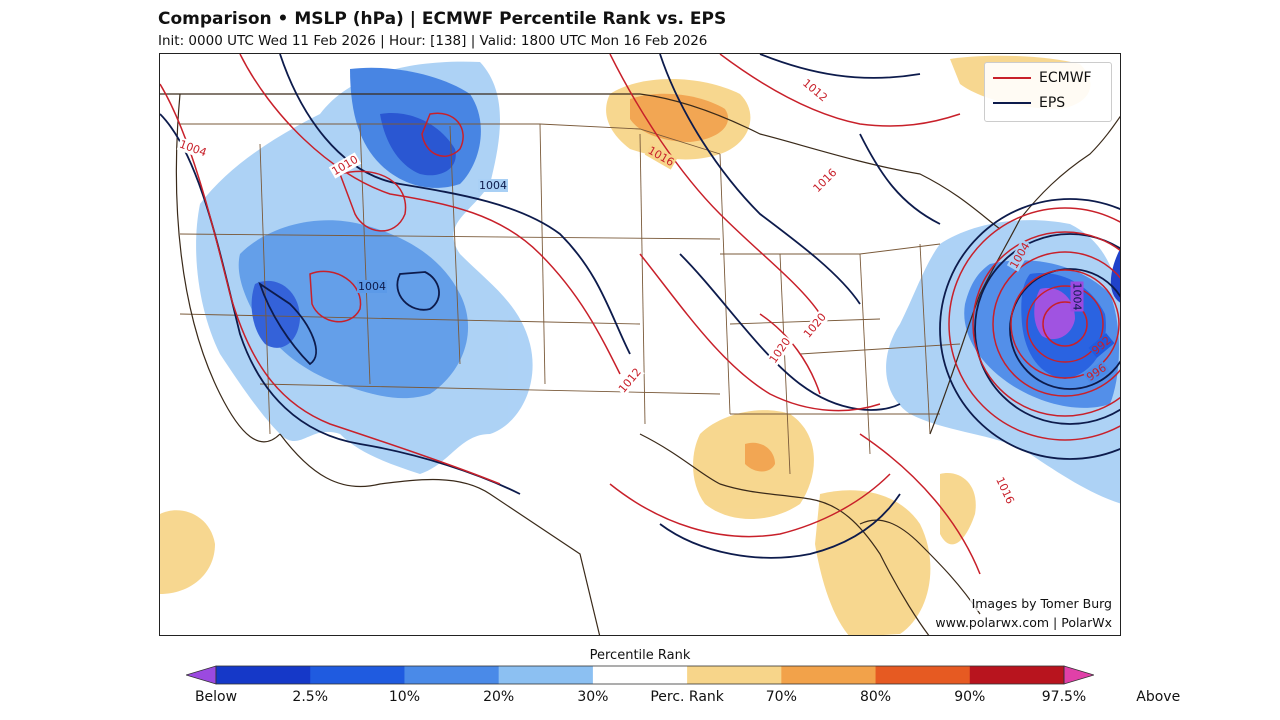 Image resolution: width=1280 pixels, height=720 pixels. What do you see at coordinates (1065, 78) in the screenshot?
I see `legend-label-ecmwf: ECMWF` at bounding box center [1065, 78].